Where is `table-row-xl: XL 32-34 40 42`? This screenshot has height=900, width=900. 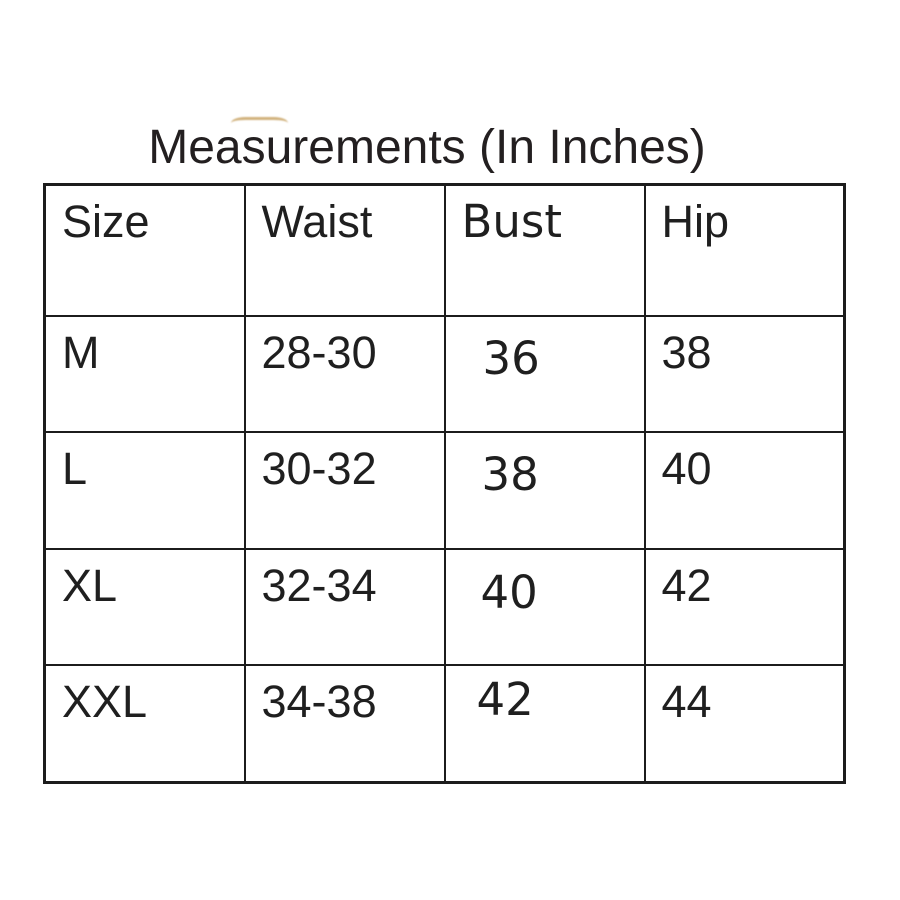 table-row-xl: XL 32-34 40 42 is located at coordinates (444, 606).